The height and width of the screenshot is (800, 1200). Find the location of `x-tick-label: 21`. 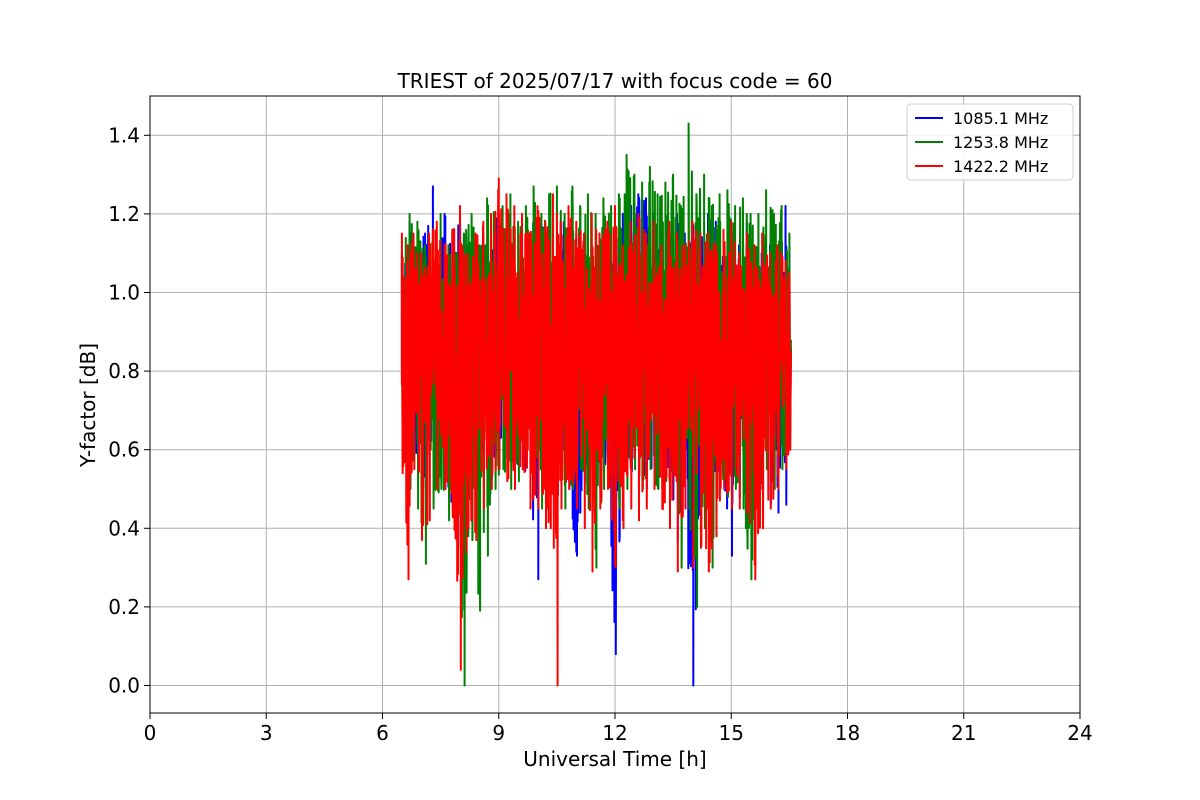

x-tick-label: 21 is located at coordinates (963, 733).